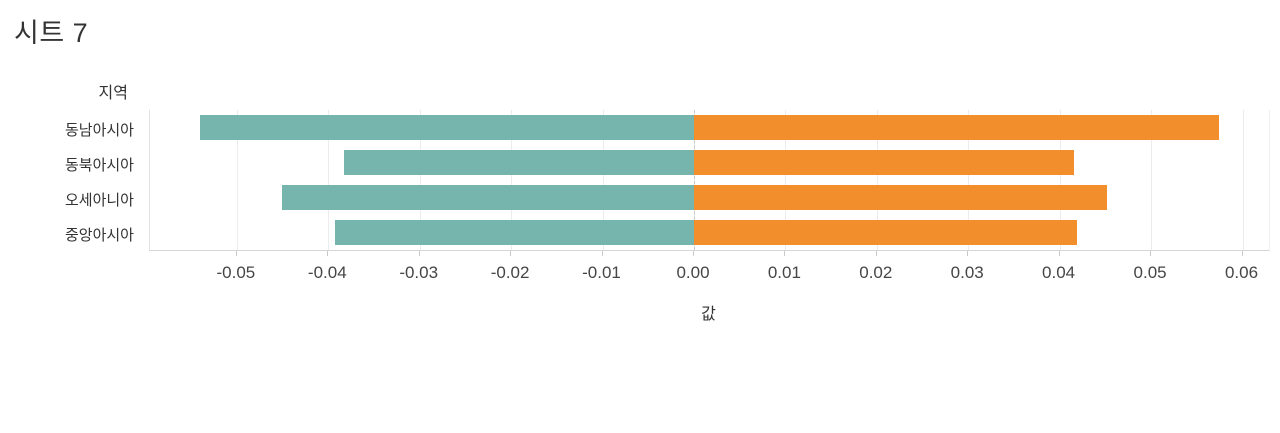 This screenshot has width=1280, height=433. Describe the element at coordinates (419, 272) in the screenshot. I see `x-tick-label: -0.03` at that location.